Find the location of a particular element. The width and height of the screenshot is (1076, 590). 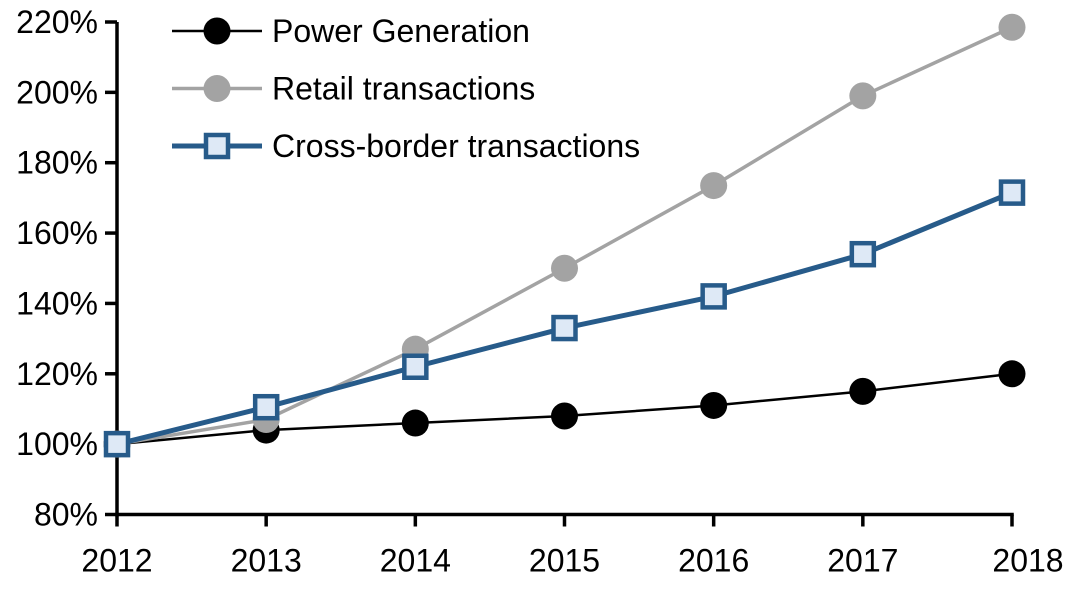

x-axis-label: 2012 is located at coordinates (116, 561).